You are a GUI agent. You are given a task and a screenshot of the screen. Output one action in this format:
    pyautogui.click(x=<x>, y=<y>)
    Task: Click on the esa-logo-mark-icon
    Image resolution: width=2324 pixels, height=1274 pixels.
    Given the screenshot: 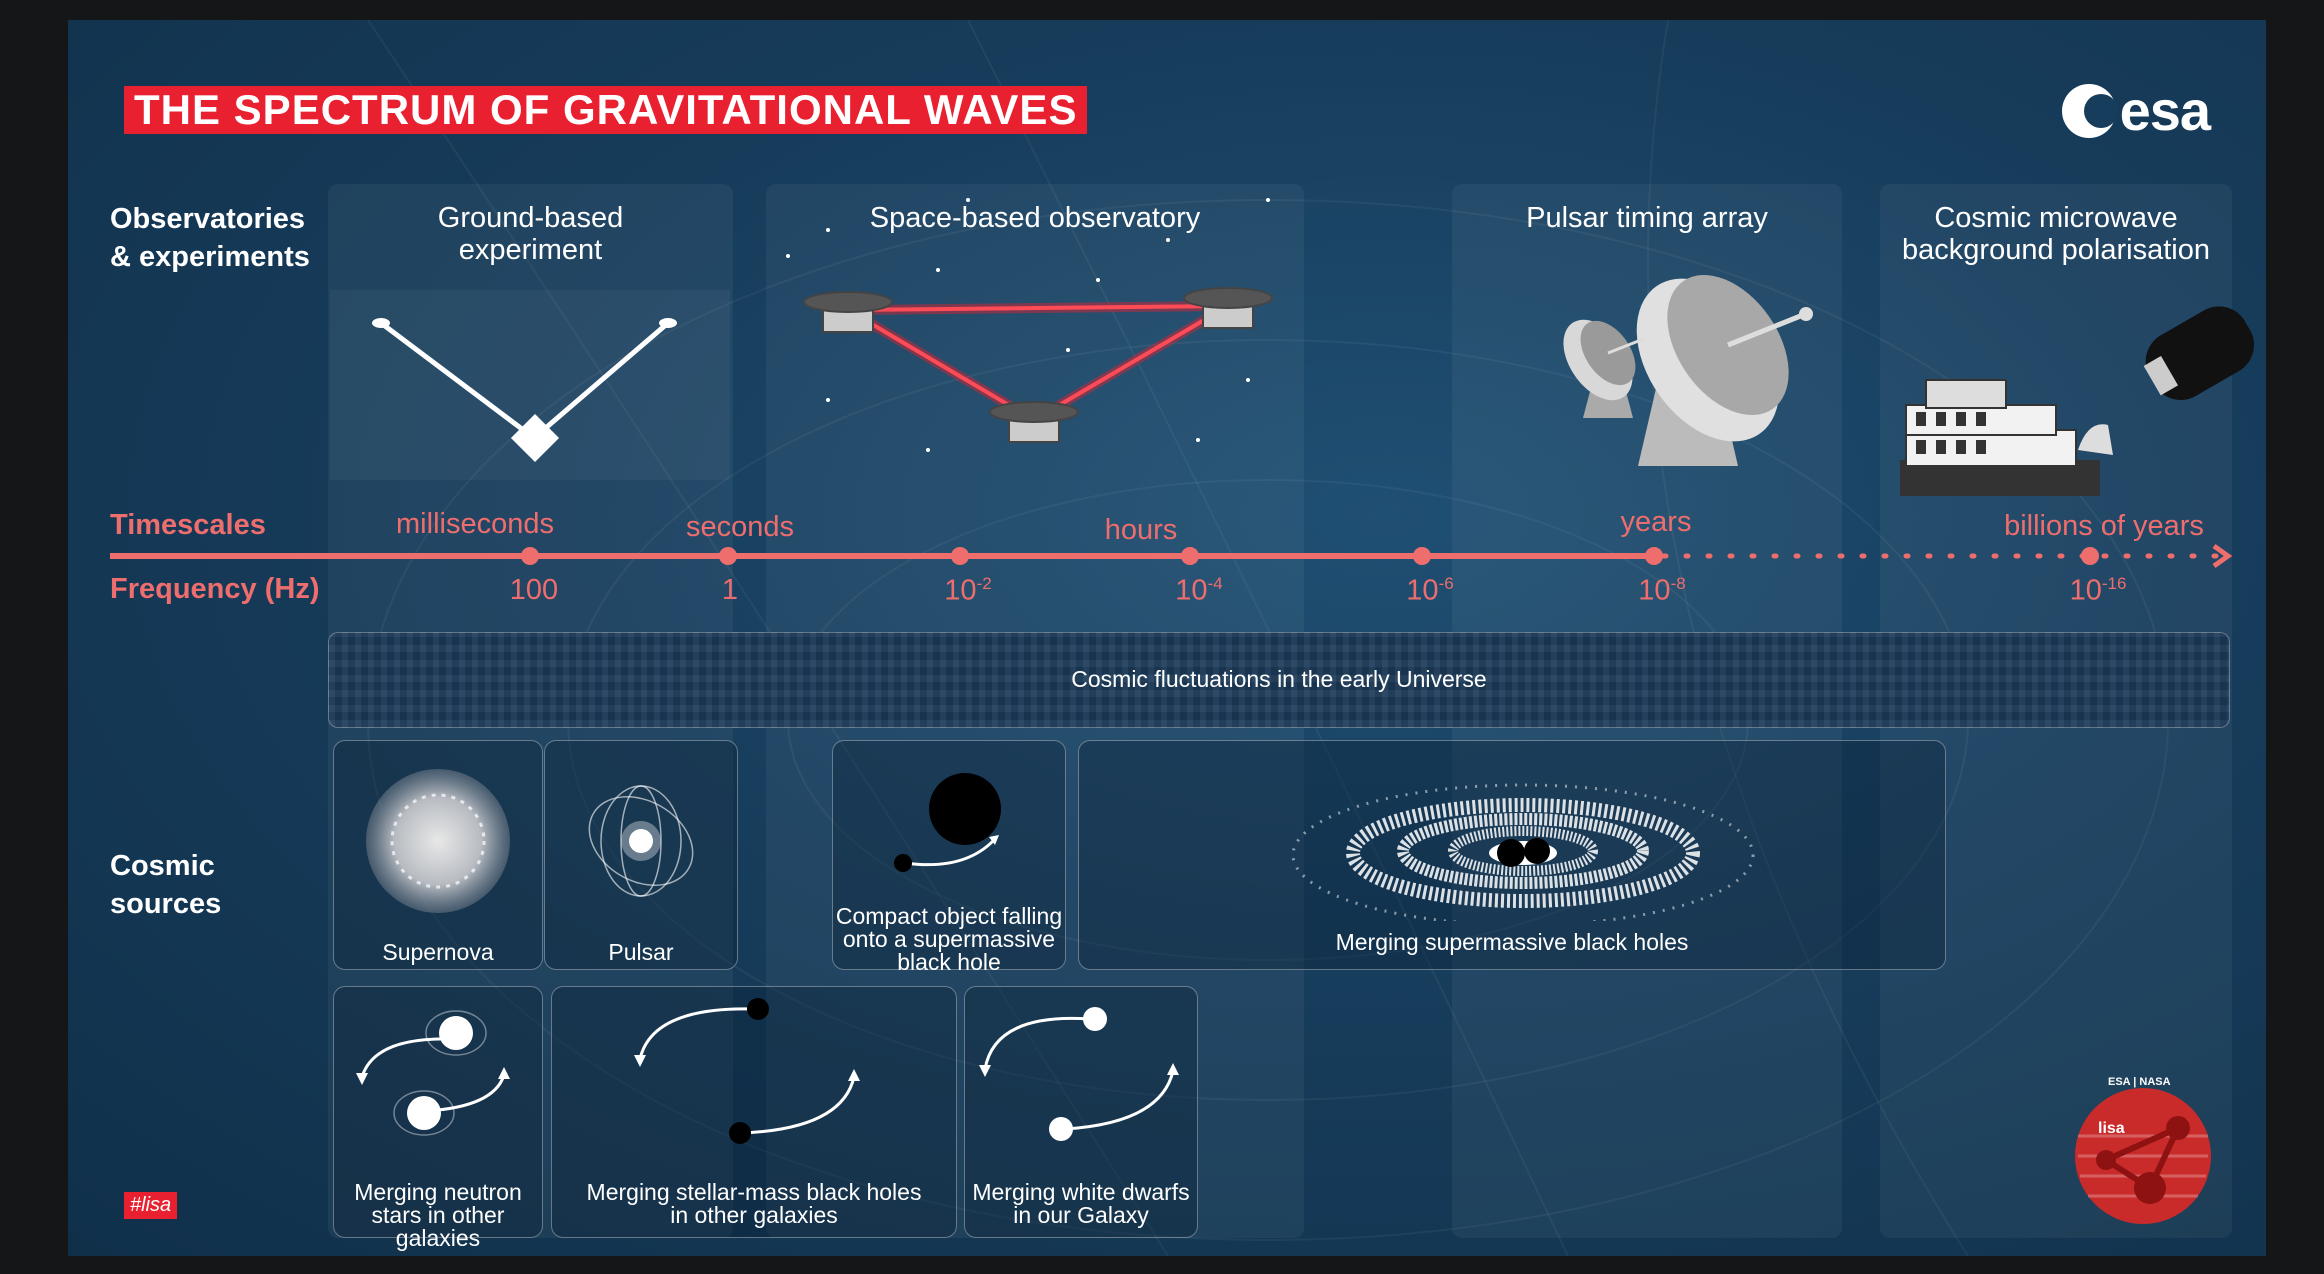 What is the action you would take?
    pyautogui.click(x=2089, y=110)
    